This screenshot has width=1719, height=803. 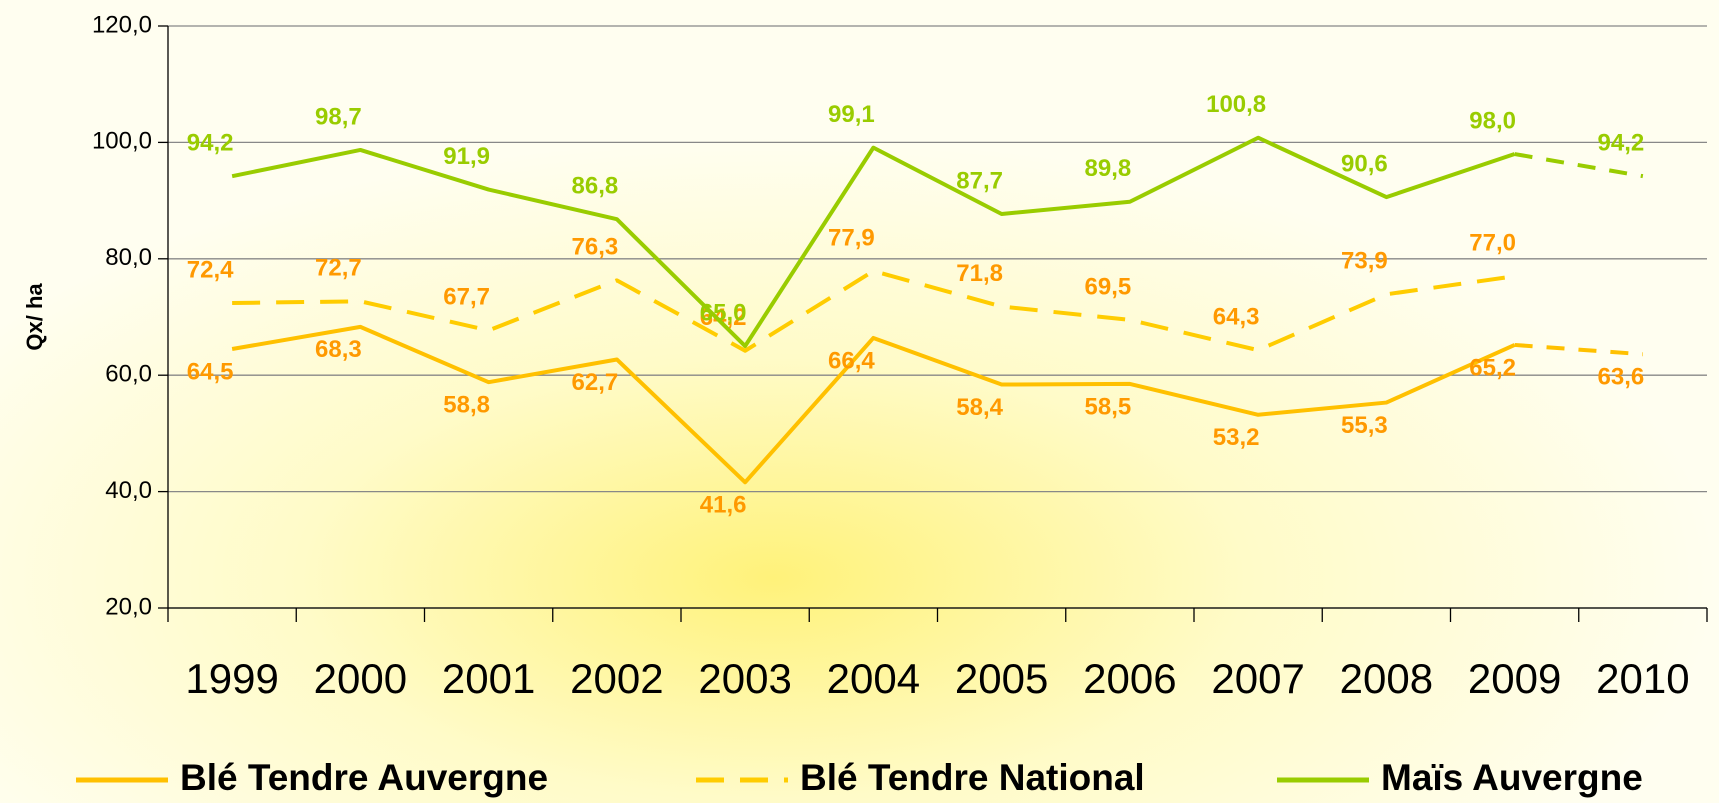 What do you see at coordinates (1514, 678) in the screenshot?
I see `x-tick-label: 2009` at bounding box center [1514, 678].